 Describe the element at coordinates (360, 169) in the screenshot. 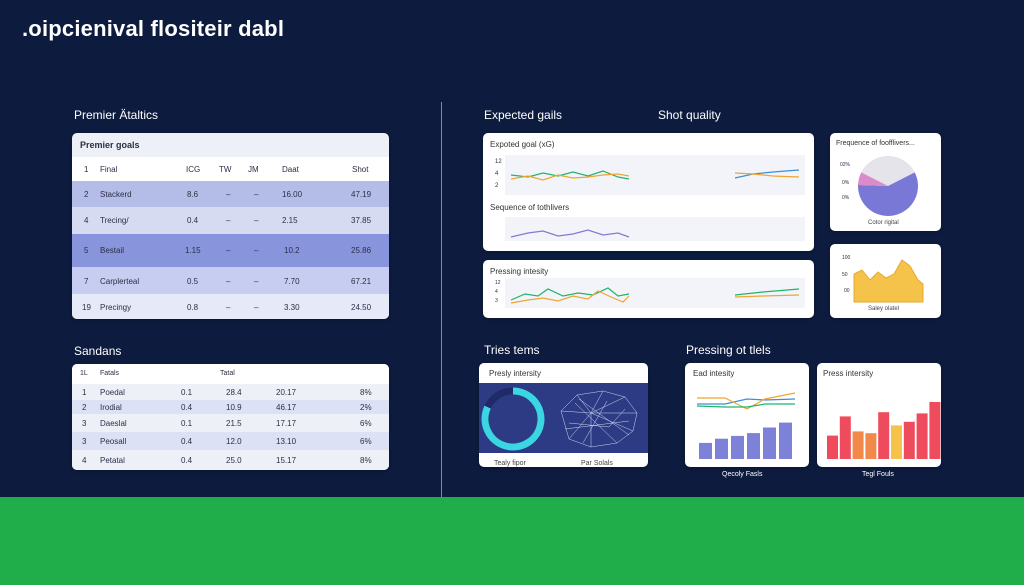

I see `header-cell: Shot` at that location.